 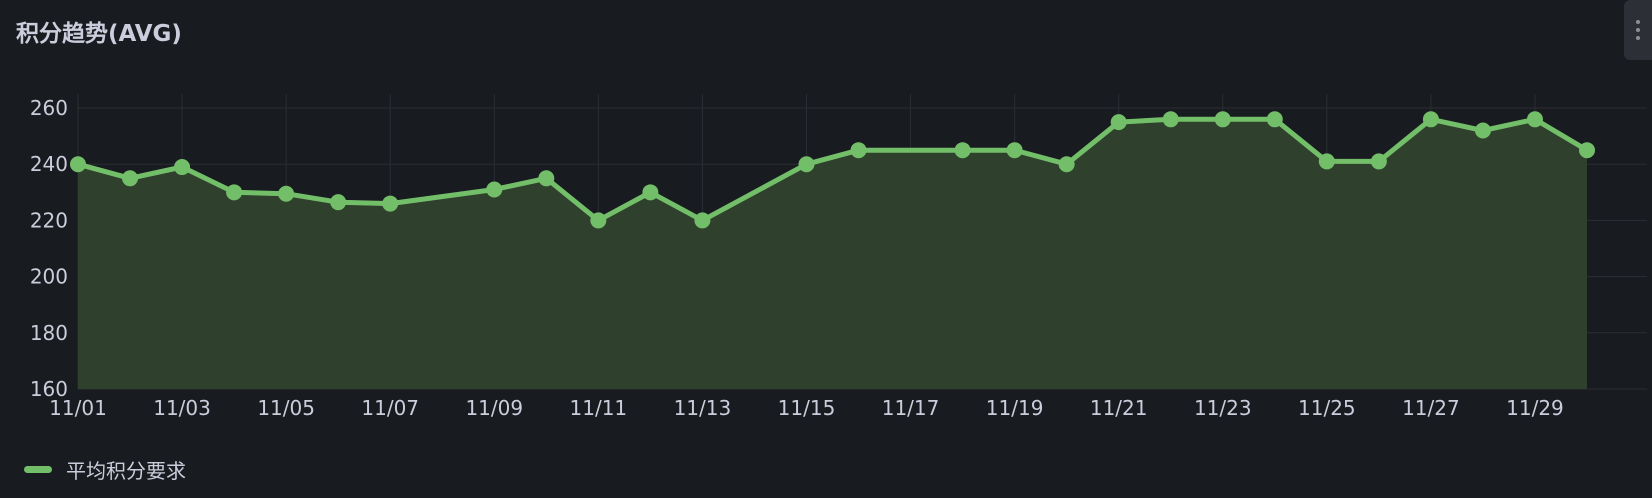 I want to click on x-tick-label: 11/21, so click(x=1119, y=408).